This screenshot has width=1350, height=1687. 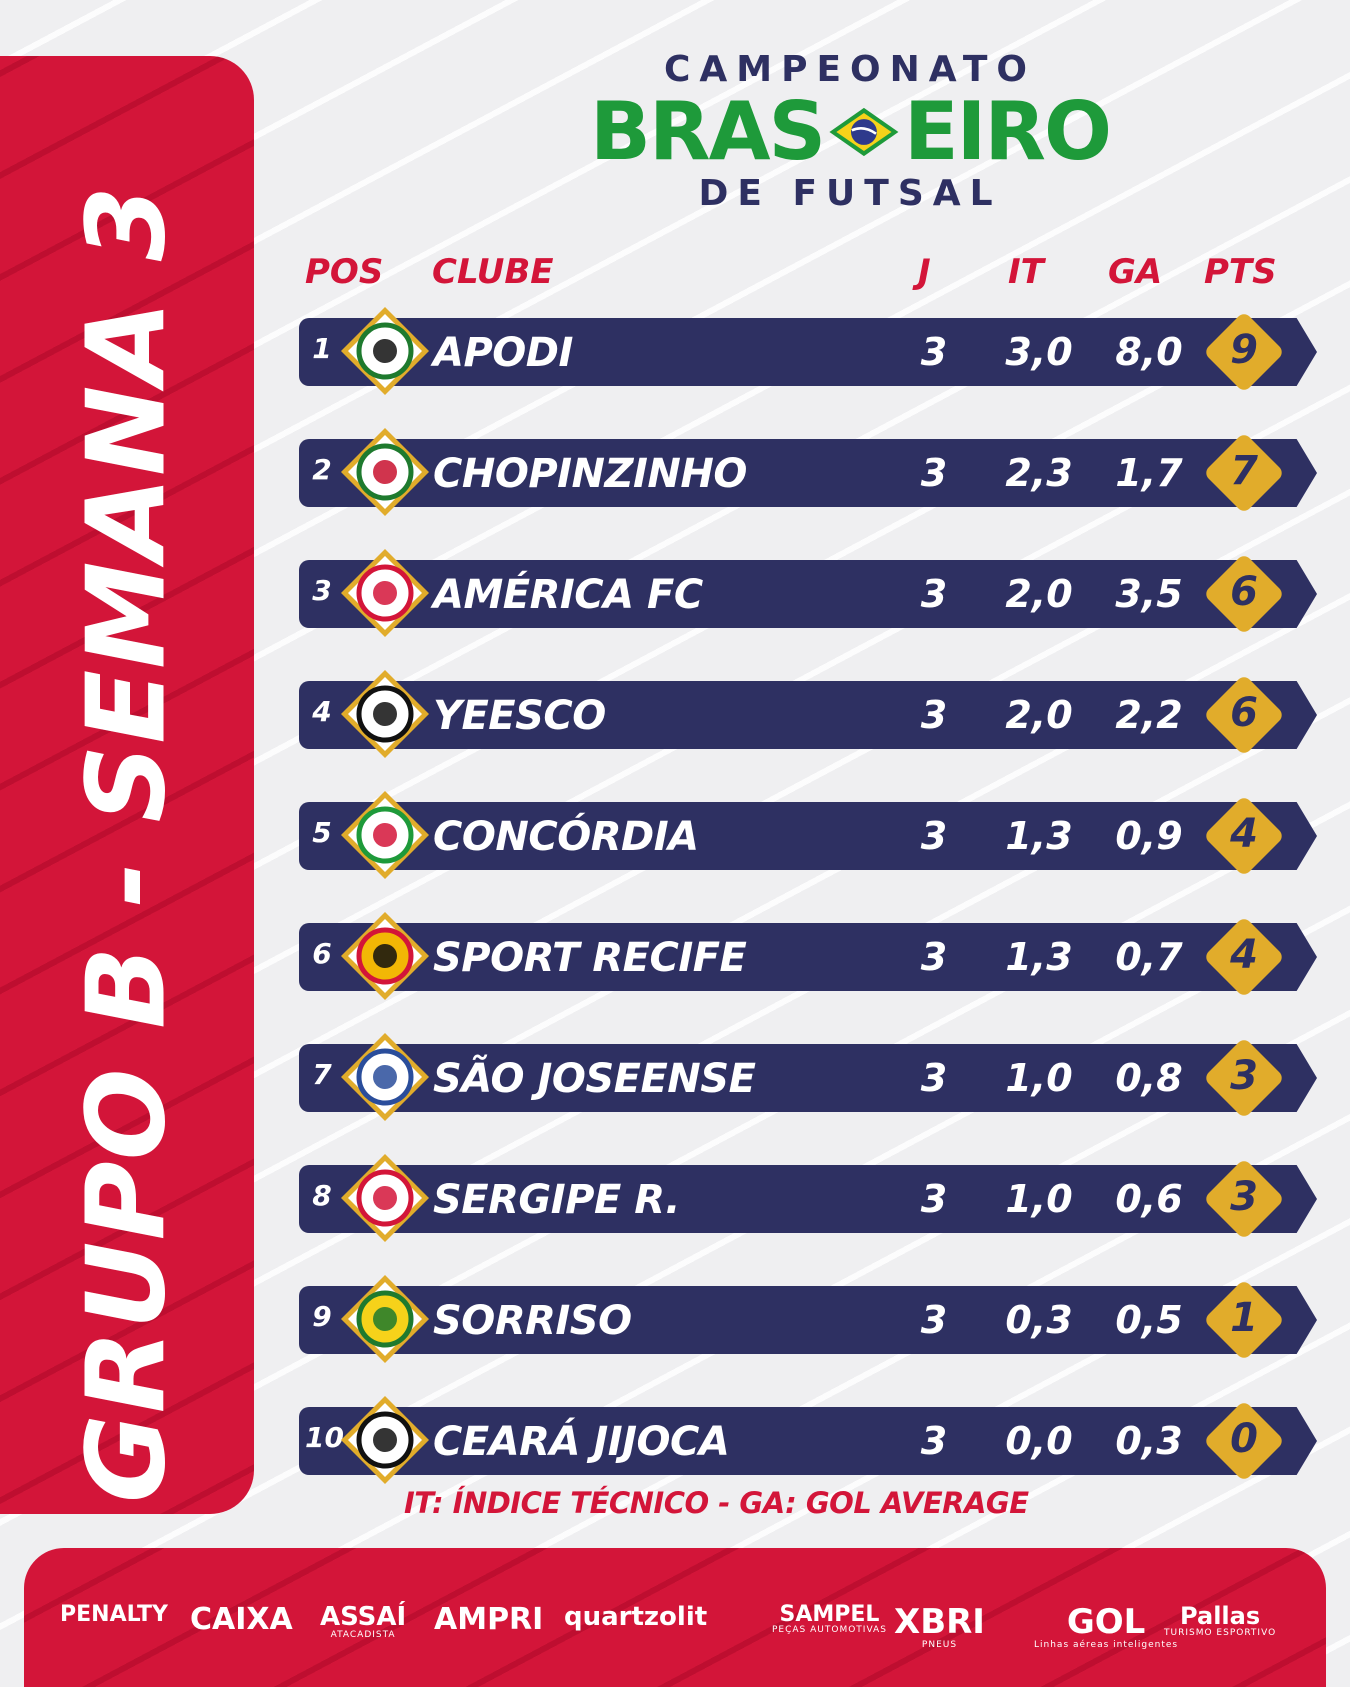 I want to click on row-club-name: AMÉRICA FC, so click(x=568, y=595).